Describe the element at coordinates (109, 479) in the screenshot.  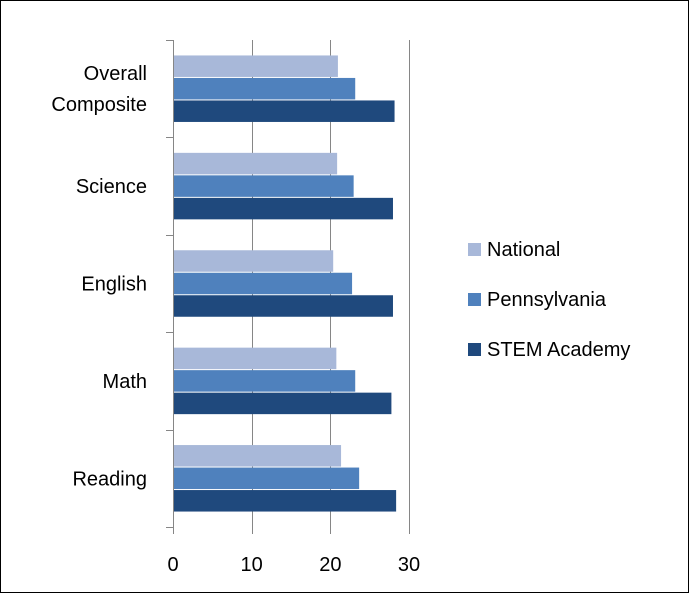
I see `category-label: Reading` at that location.